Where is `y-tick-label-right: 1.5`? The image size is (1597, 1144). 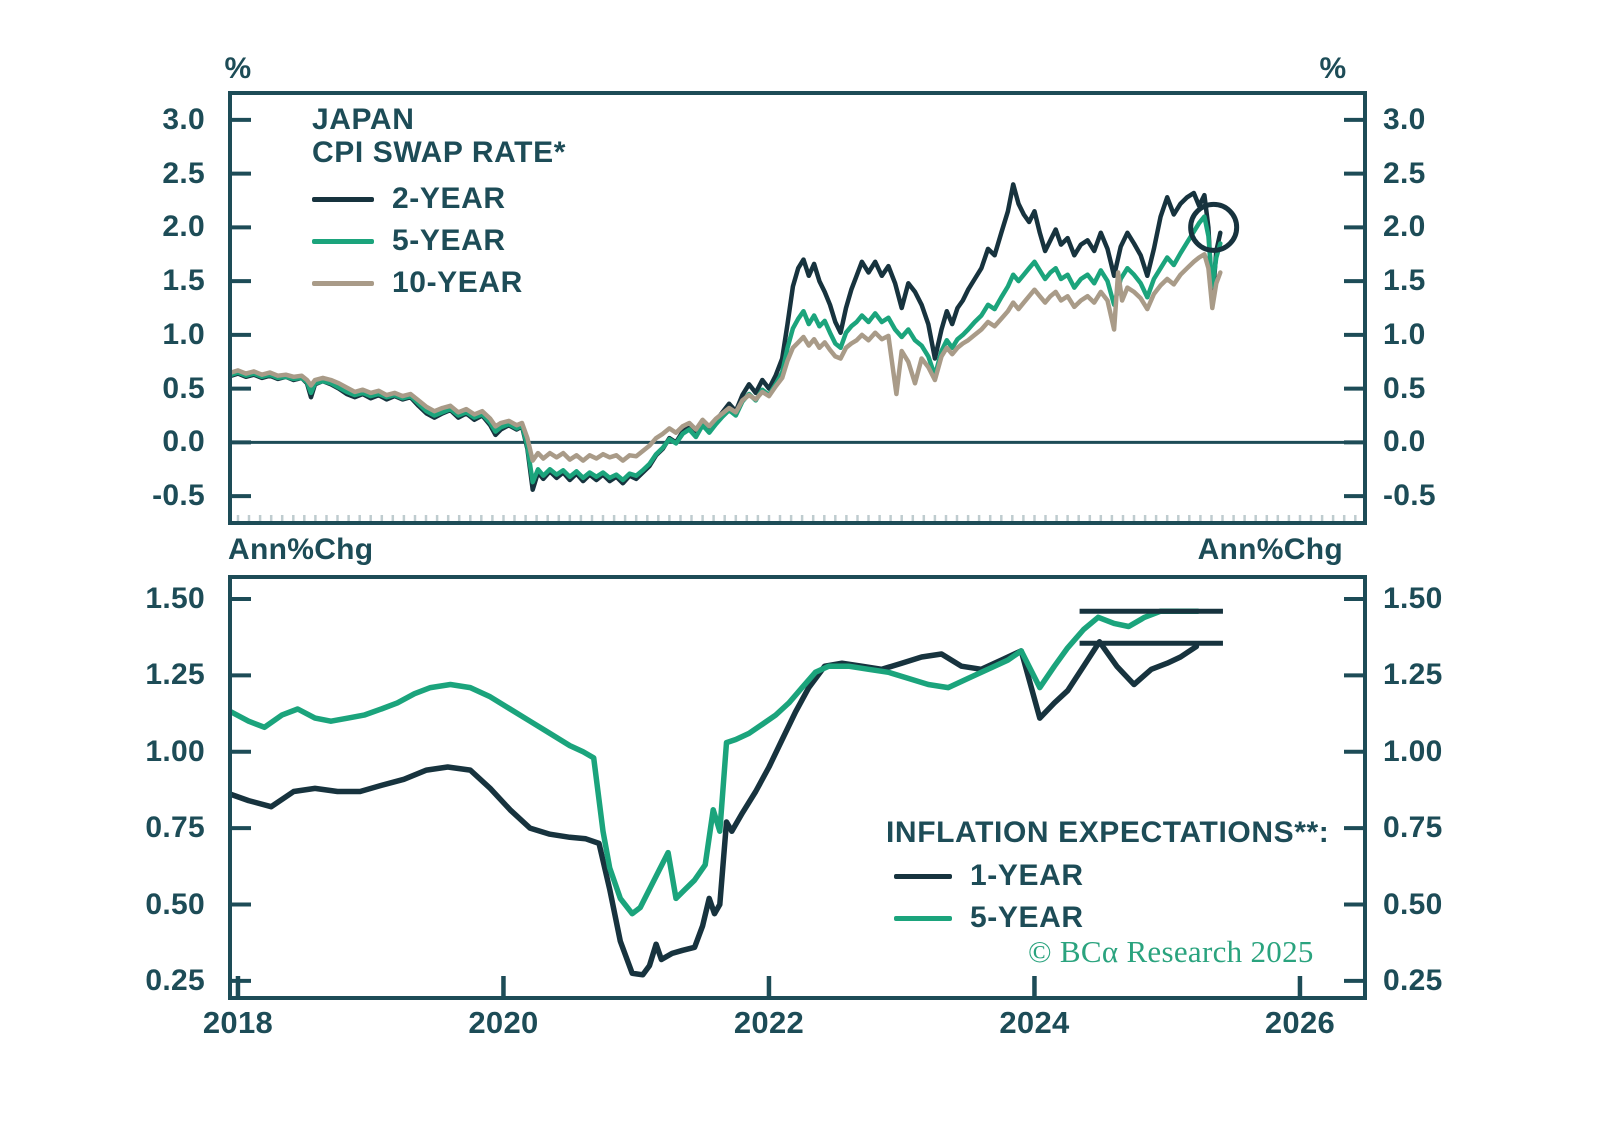
y-tick-label-right: 1.5 is located at coordinates (1404, 281).